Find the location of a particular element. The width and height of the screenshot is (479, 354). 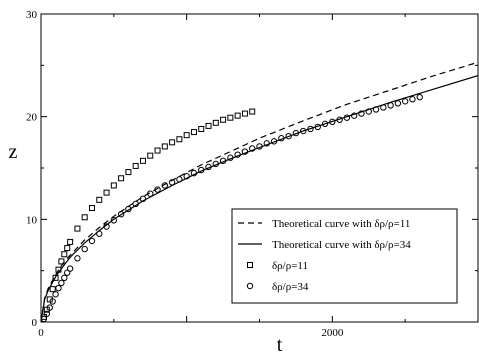

legend-label: Theoretical curve with δρ/ρ=11 is located at coordinates (341, 224).